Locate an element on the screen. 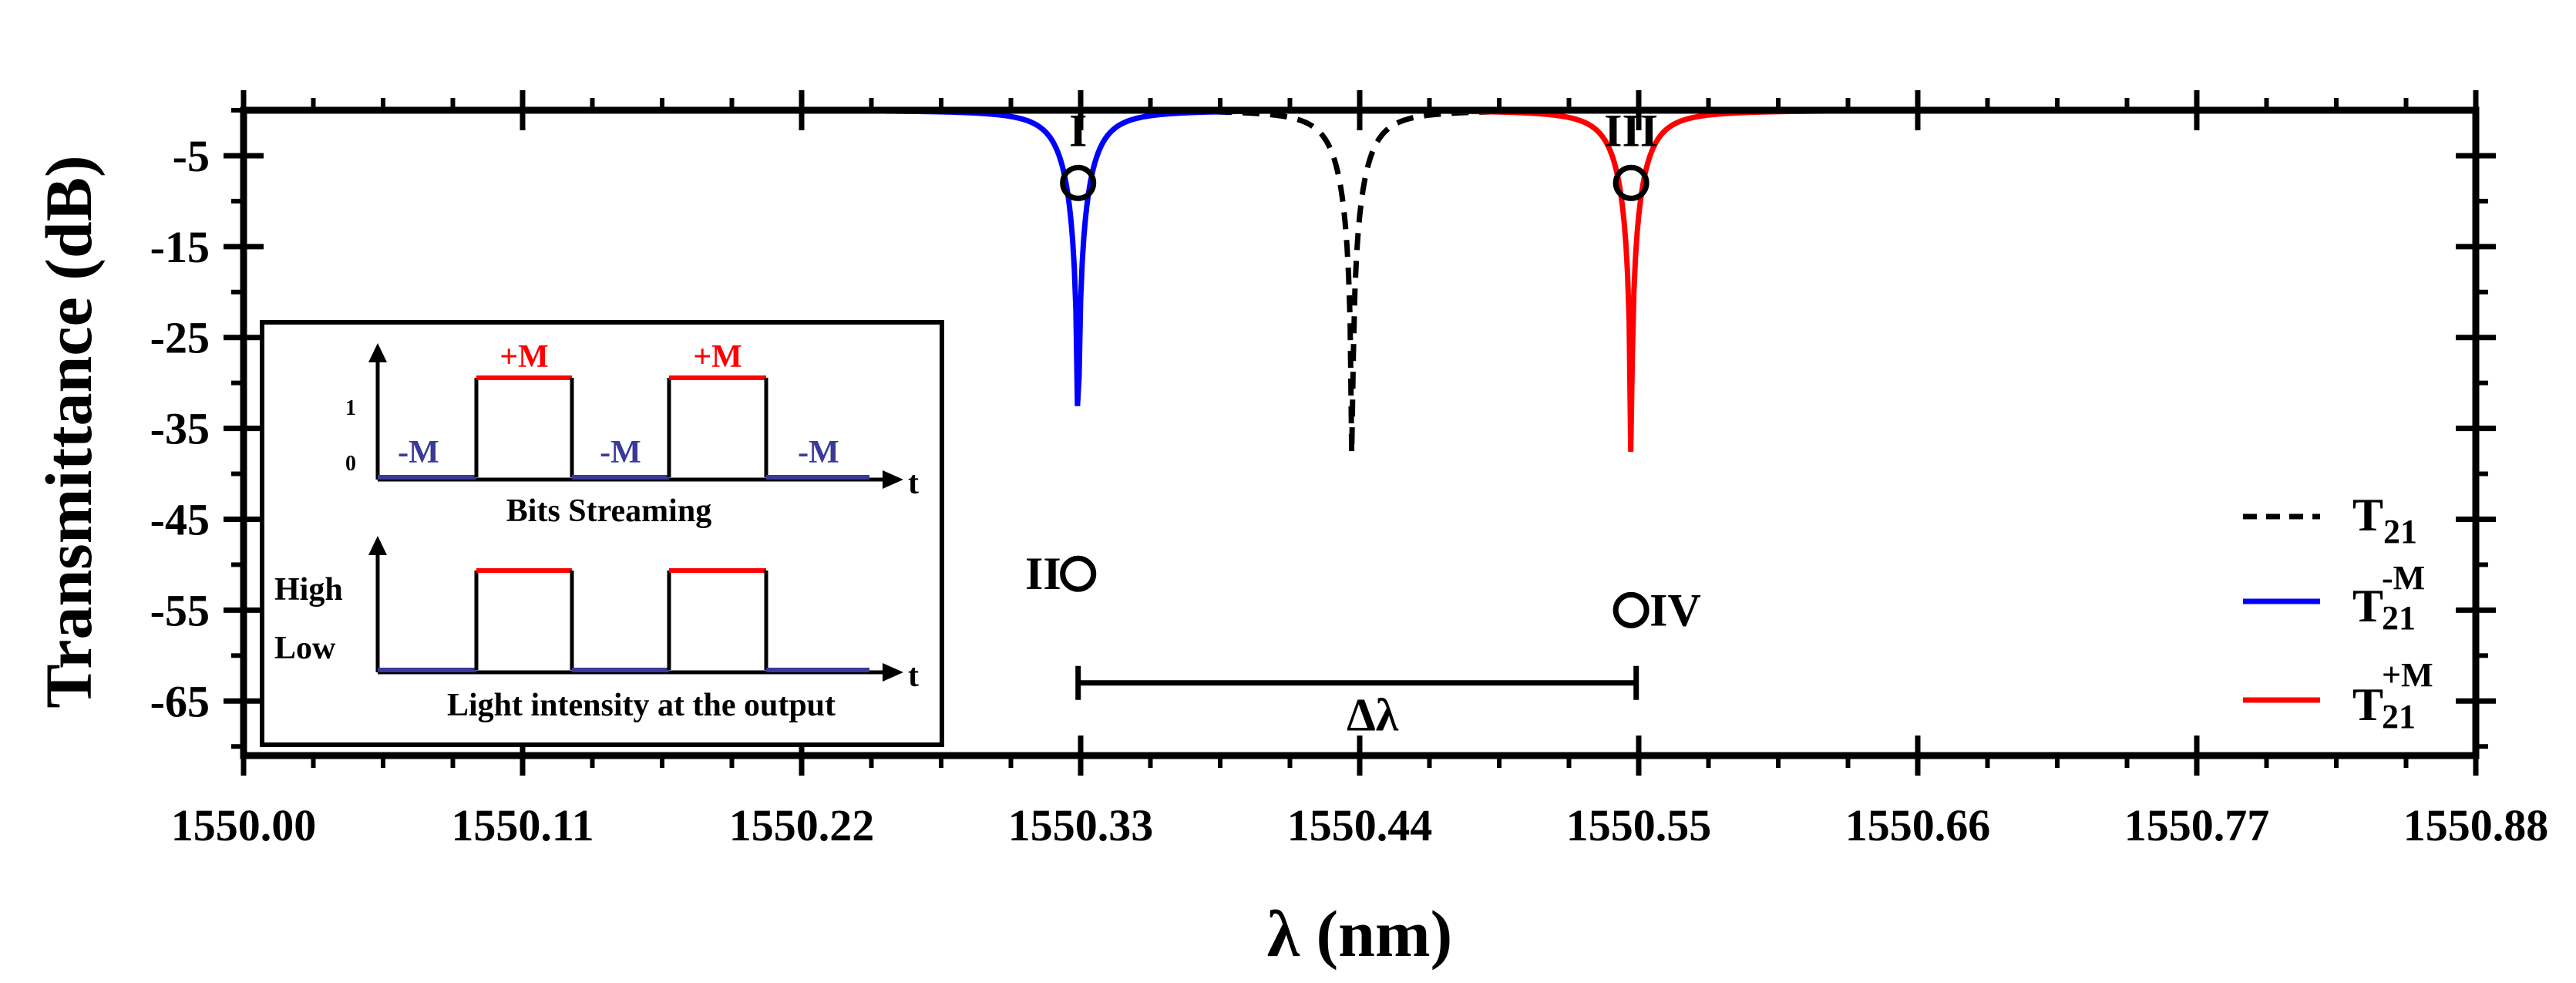 The image size is (2576, 983). bit-stream-y-arrowhead is located at coordinates (377, 352).